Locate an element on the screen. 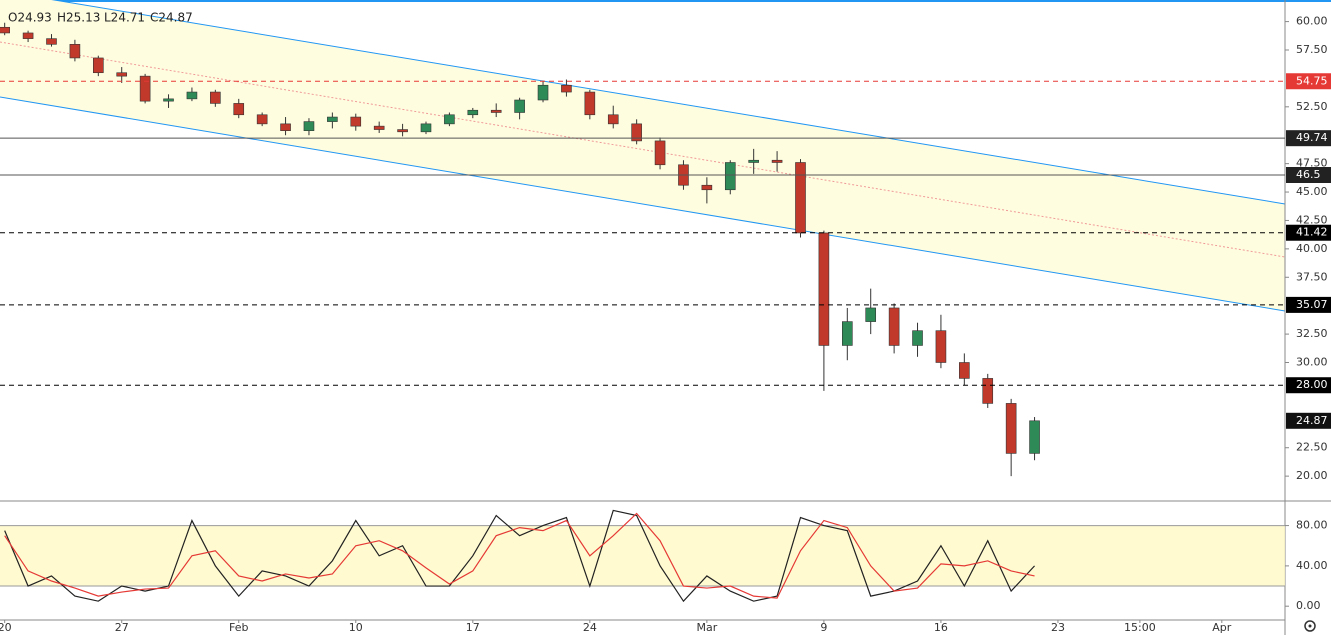  ohlc-high: H25.13 is located at coordinates (78, 18).